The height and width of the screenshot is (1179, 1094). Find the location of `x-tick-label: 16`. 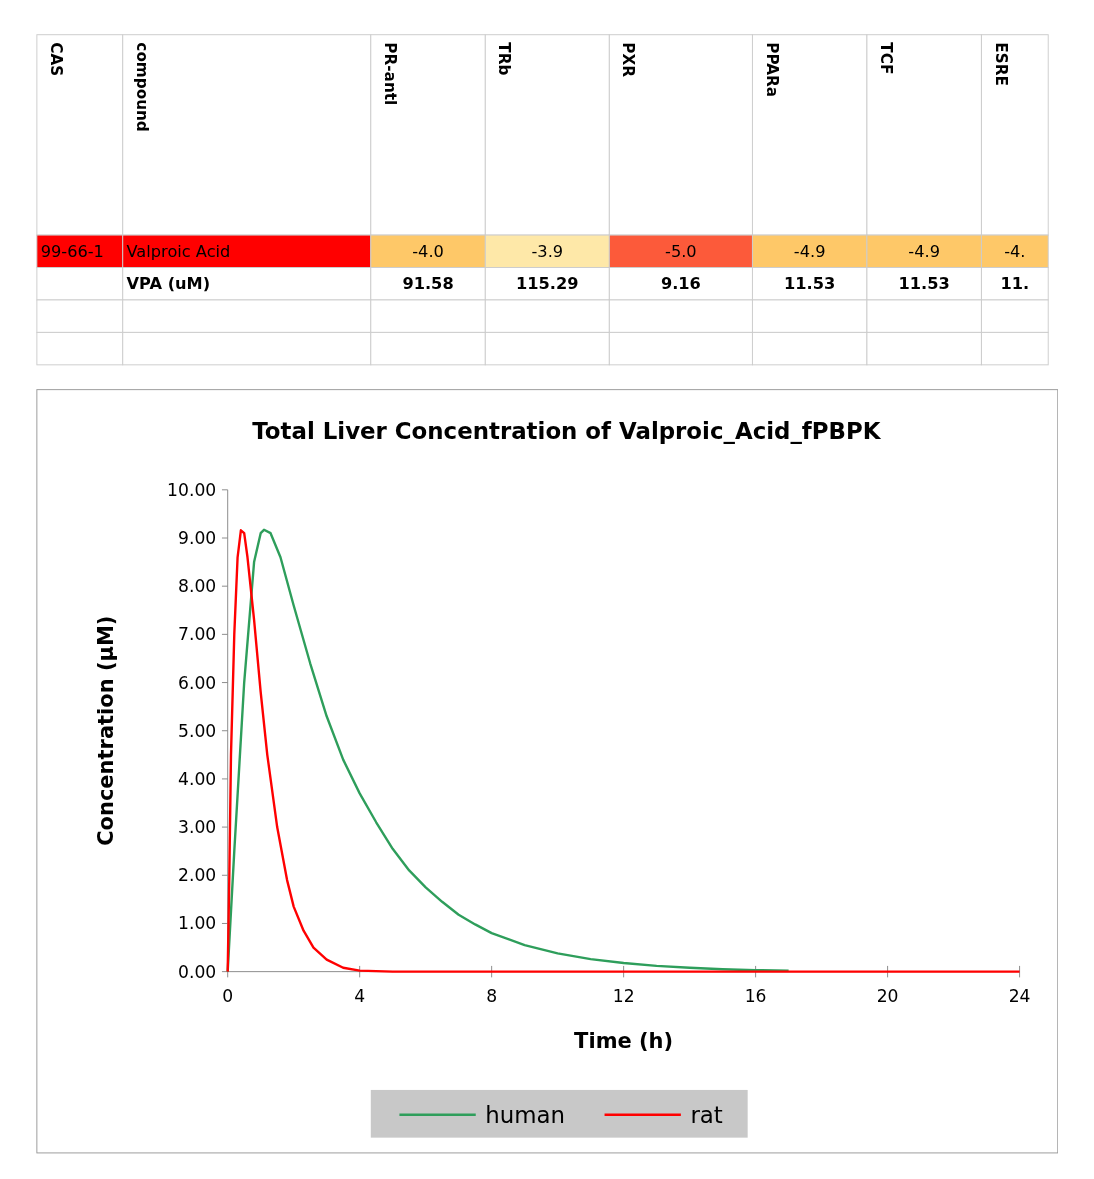

x-tick-label: 16 is located at coordinates (755, 996).